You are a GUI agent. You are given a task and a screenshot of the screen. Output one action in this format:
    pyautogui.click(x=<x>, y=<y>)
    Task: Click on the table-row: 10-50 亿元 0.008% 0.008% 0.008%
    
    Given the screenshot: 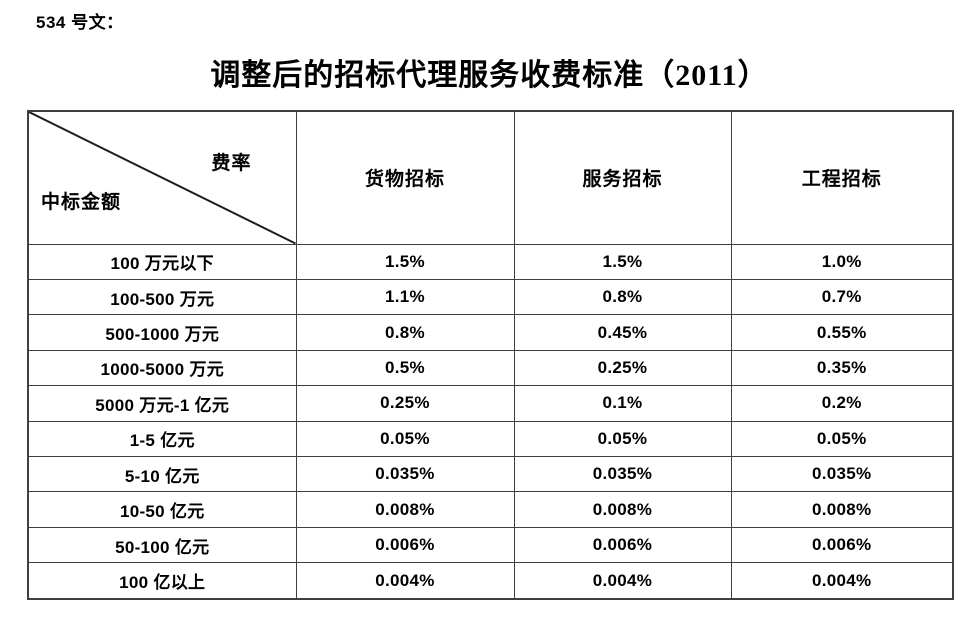 What is the action you would take?
    pyautogui.click(x=490, y=509)
    